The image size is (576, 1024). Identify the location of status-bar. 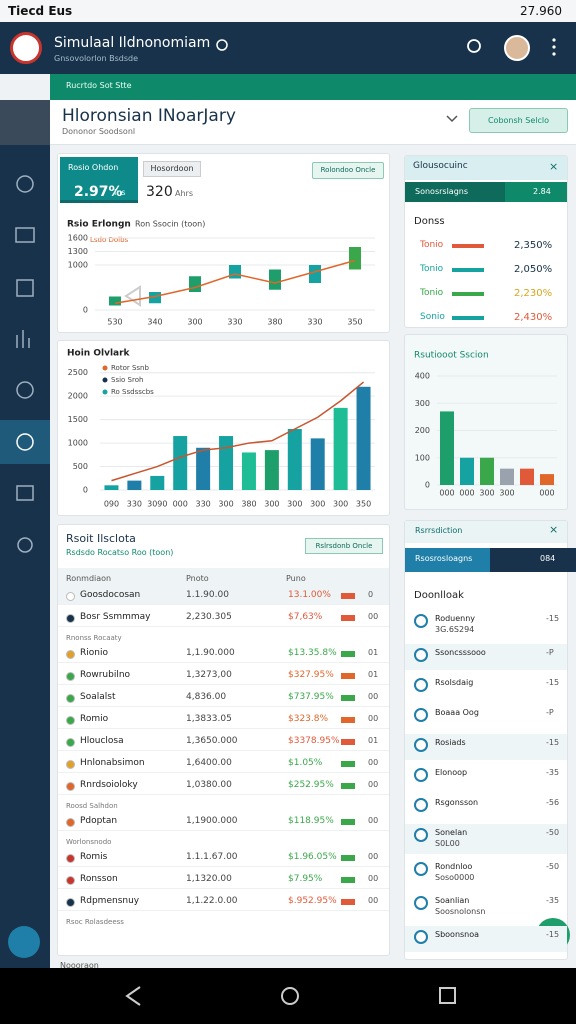
(288, 11).